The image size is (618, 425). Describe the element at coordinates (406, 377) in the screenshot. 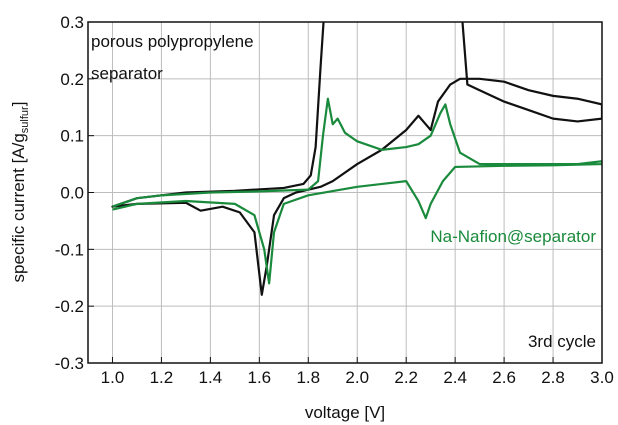

I see `x-tick-label: 2.2` at that location.